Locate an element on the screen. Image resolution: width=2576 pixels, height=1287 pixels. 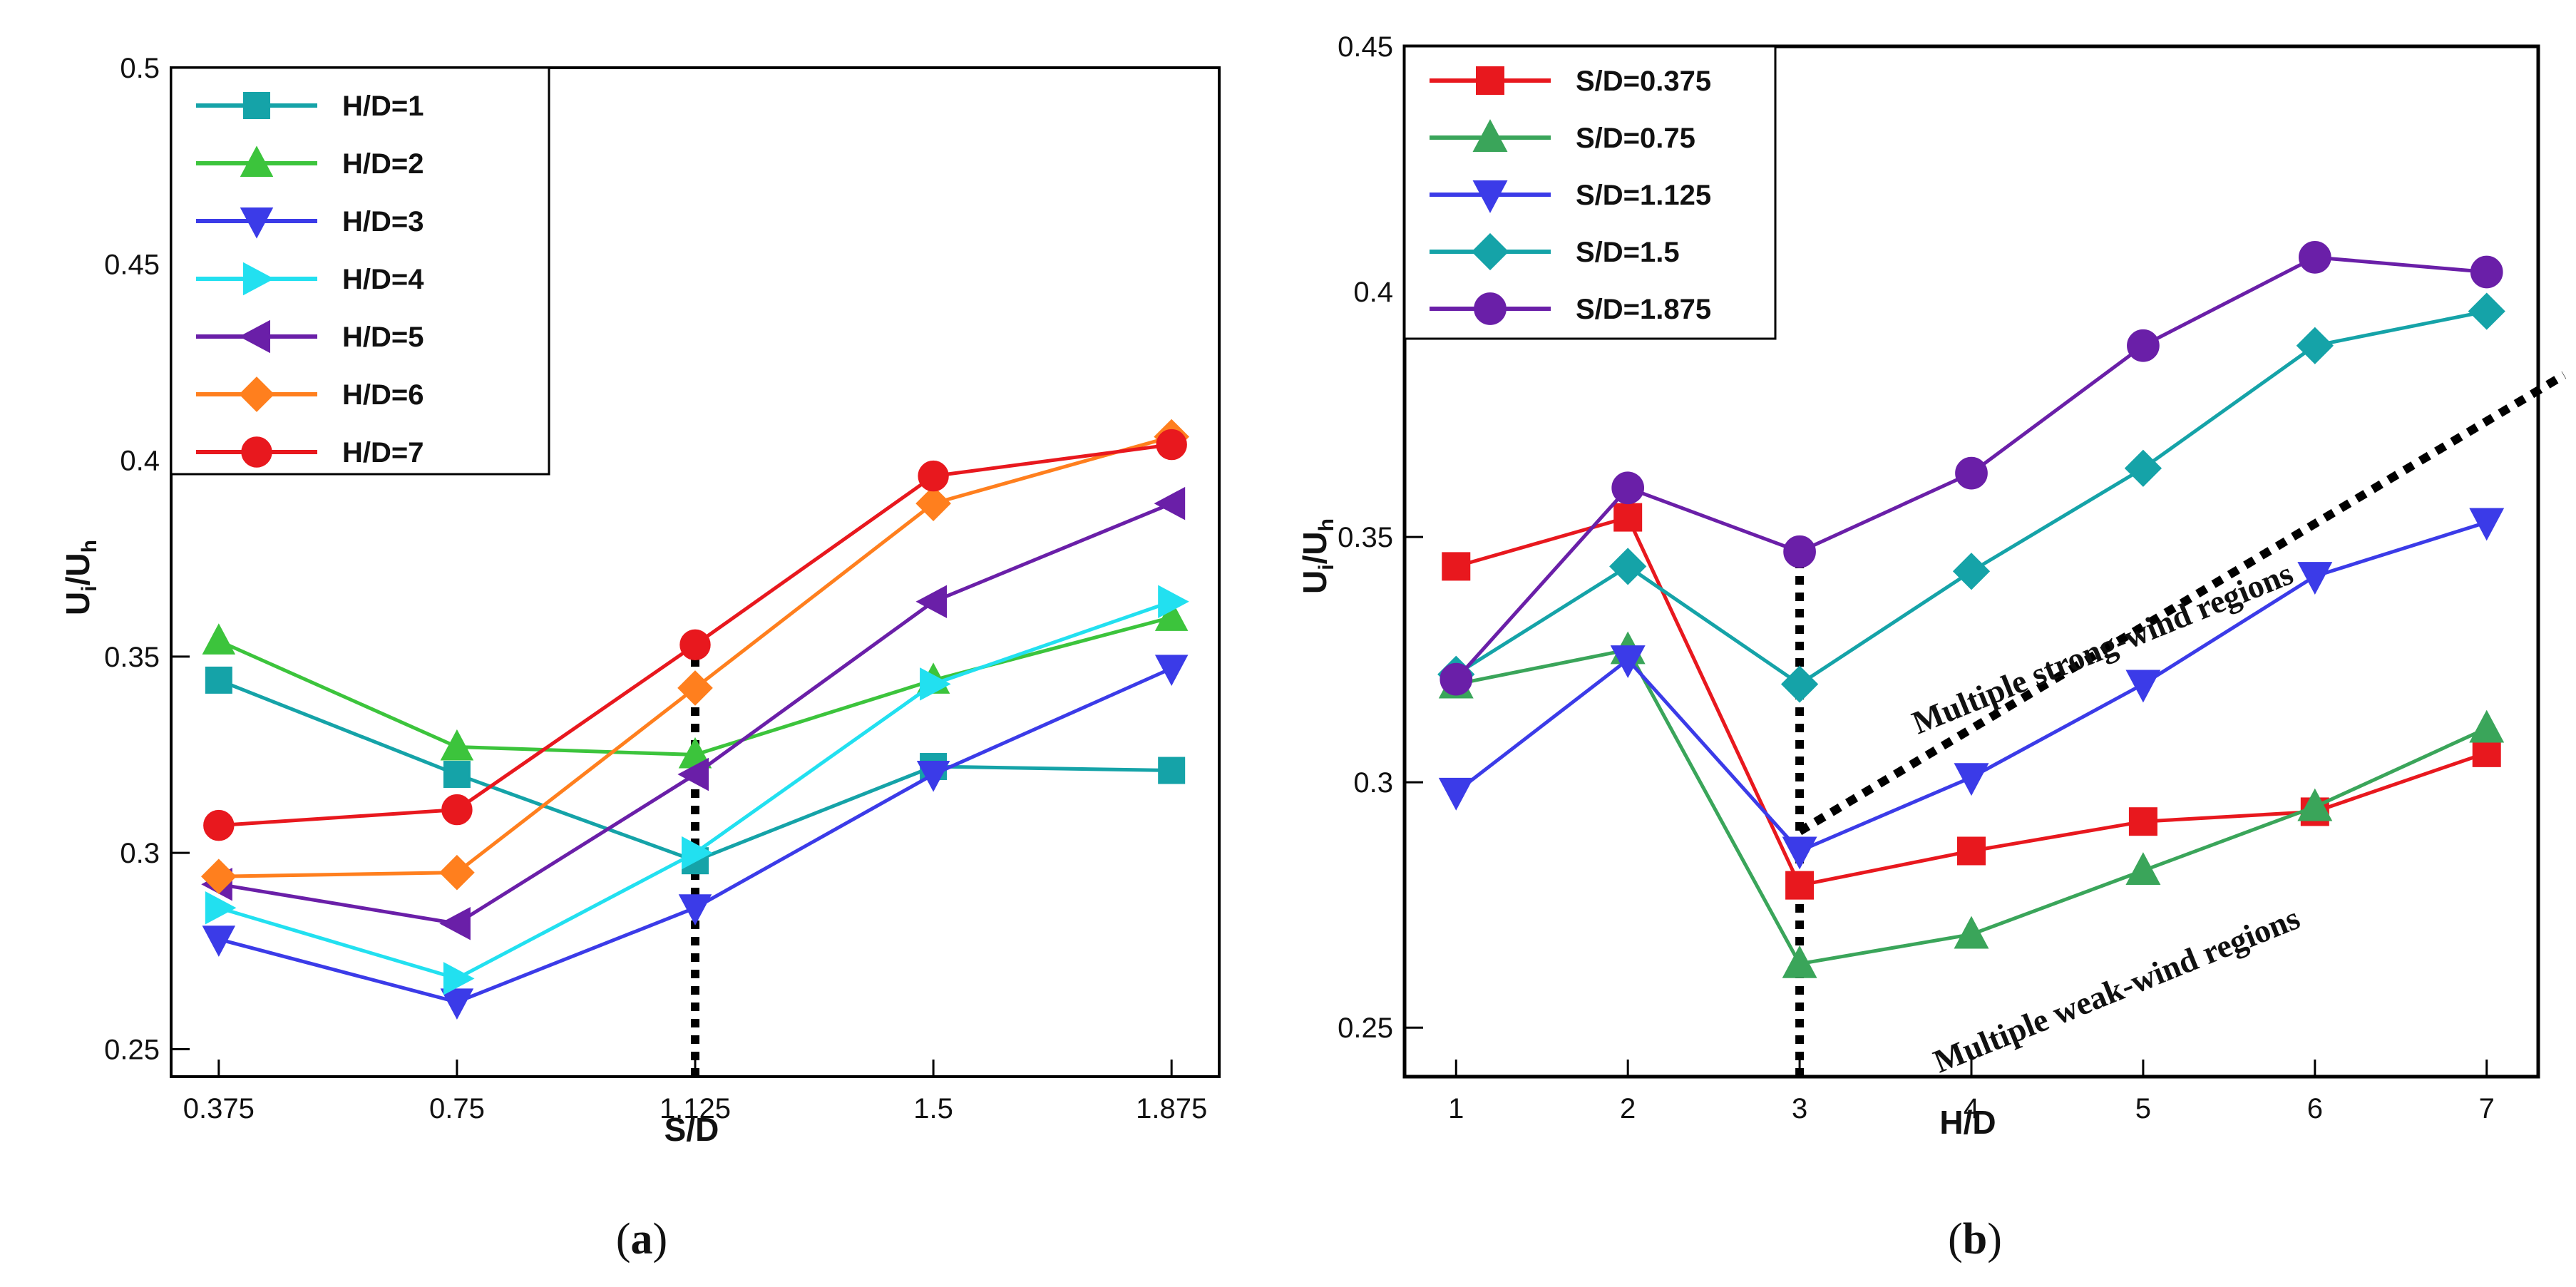
x-tick-label: 0.375 is located at coordinates (219, 1108).